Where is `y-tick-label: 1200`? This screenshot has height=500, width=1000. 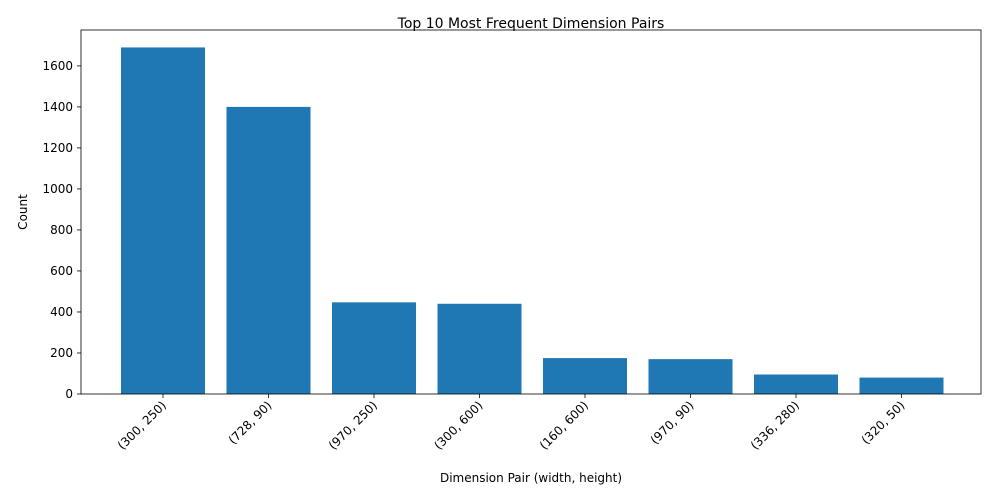 y-tick-label: 1200 is located at coordinates (57, 148).